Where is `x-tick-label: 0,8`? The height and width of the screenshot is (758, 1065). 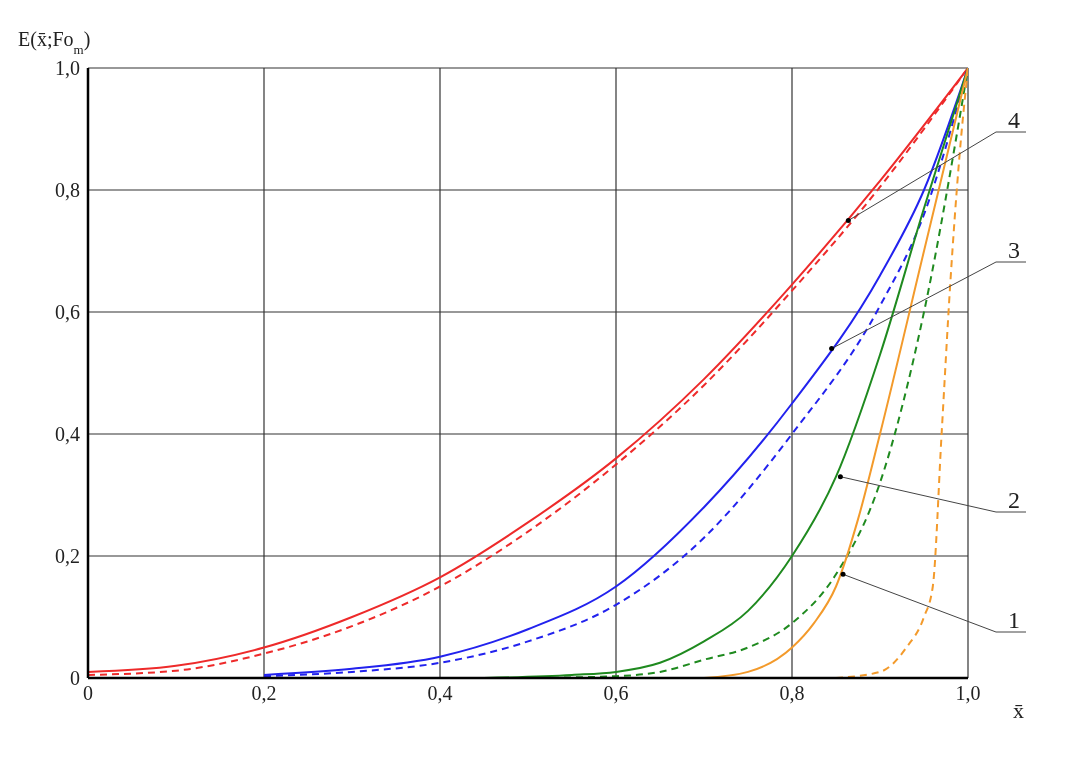
x-tick-label: 0,8 is located at coordinates (792, 693).